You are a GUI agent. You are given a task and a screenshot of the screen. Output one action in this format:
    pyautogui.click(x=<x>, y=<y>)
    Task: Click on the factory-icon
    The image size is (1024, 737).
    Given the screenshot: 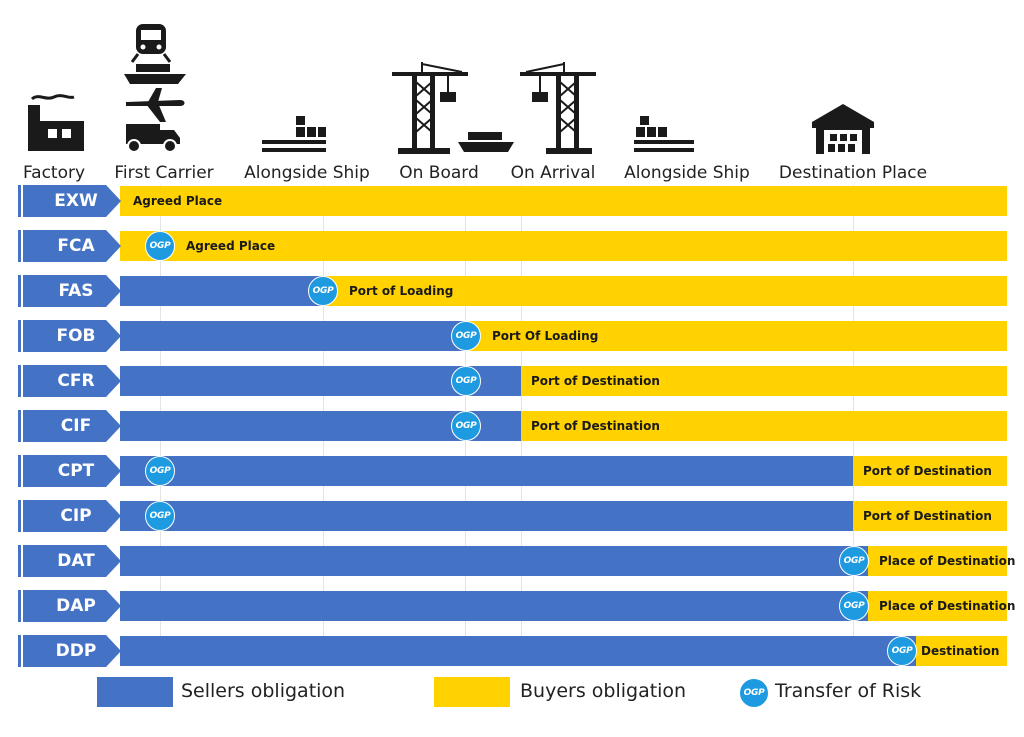 What is the action you would take?
    pyautogui.click(x=56, y=122)
    